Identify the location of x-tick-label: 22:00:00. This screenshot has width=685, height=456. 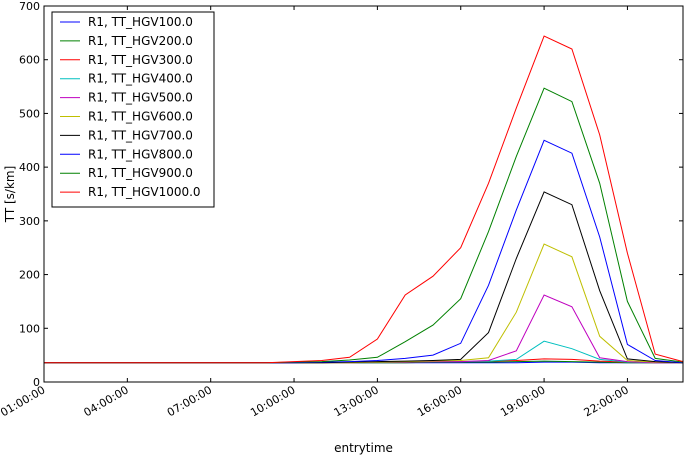
(606, 401).